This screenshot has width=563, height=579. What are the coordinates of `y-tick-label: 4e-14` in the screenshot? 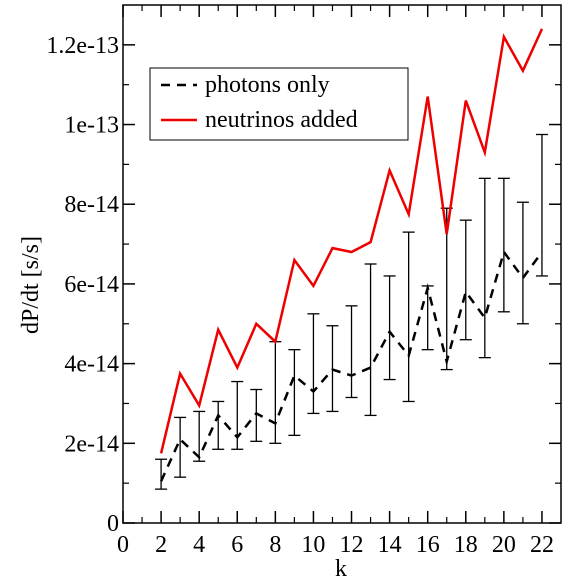 It's located at (91, 365).